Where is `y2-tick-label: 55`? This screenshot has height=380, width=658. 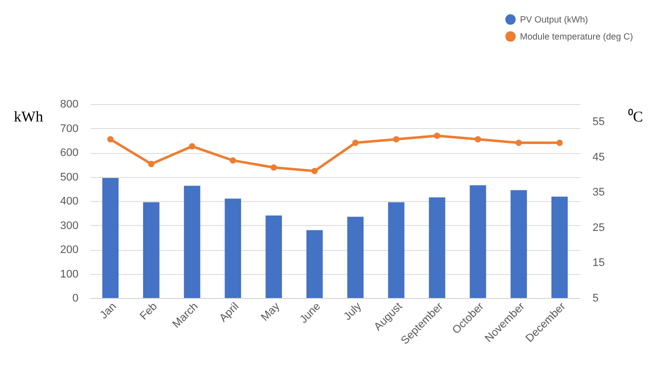
y2-tick-label: 55 is located at coordinates (598, 122).